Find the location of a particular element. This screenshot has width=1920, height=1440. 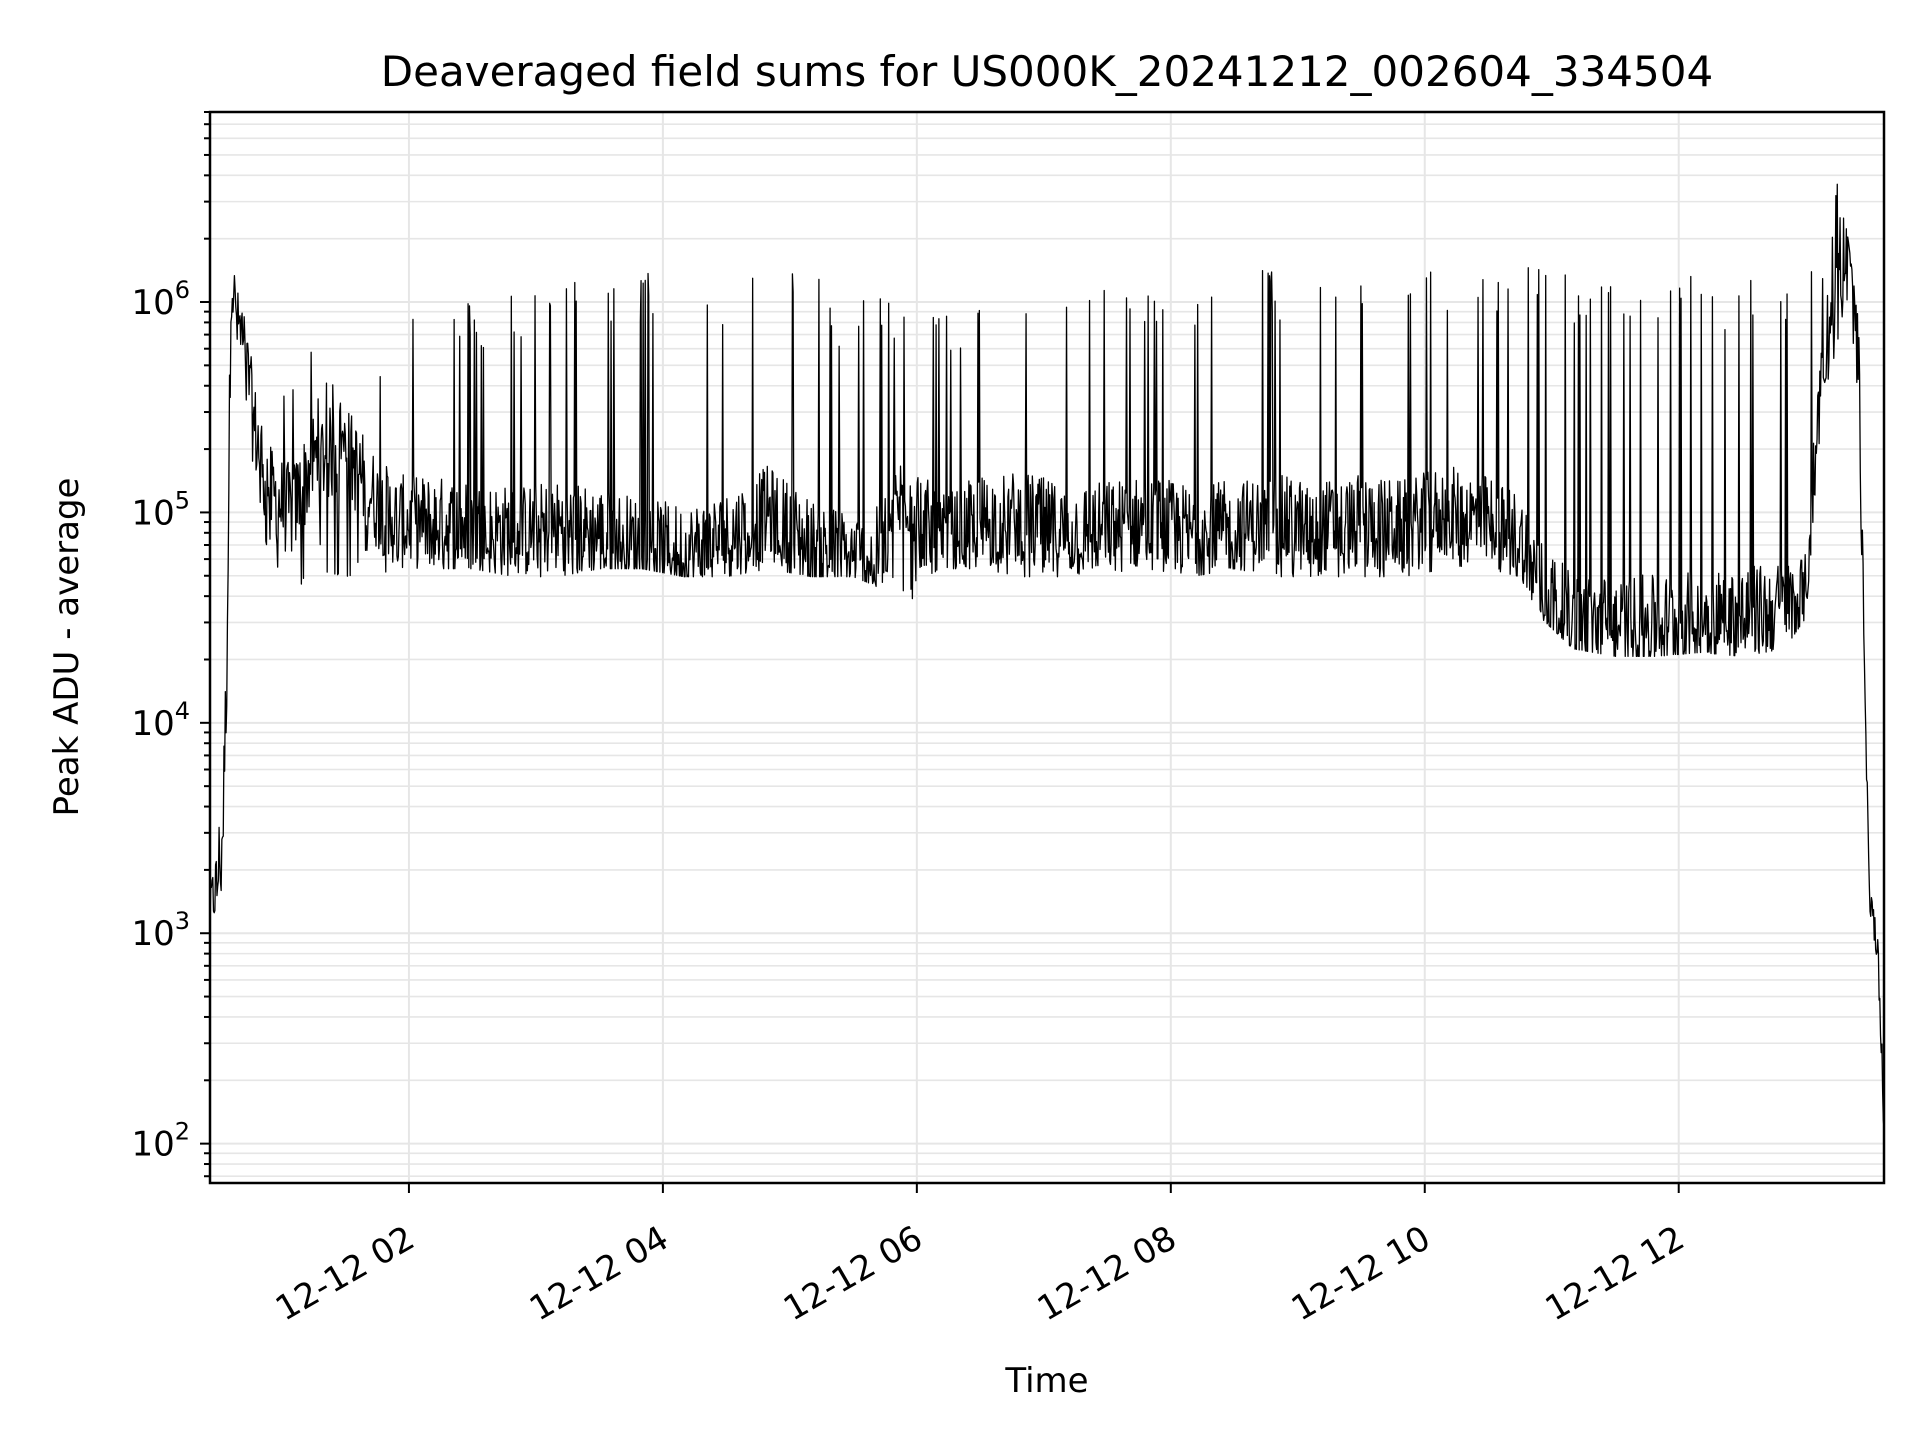

y-tick-label: 10⁴ is located at coordinates (160, 720).